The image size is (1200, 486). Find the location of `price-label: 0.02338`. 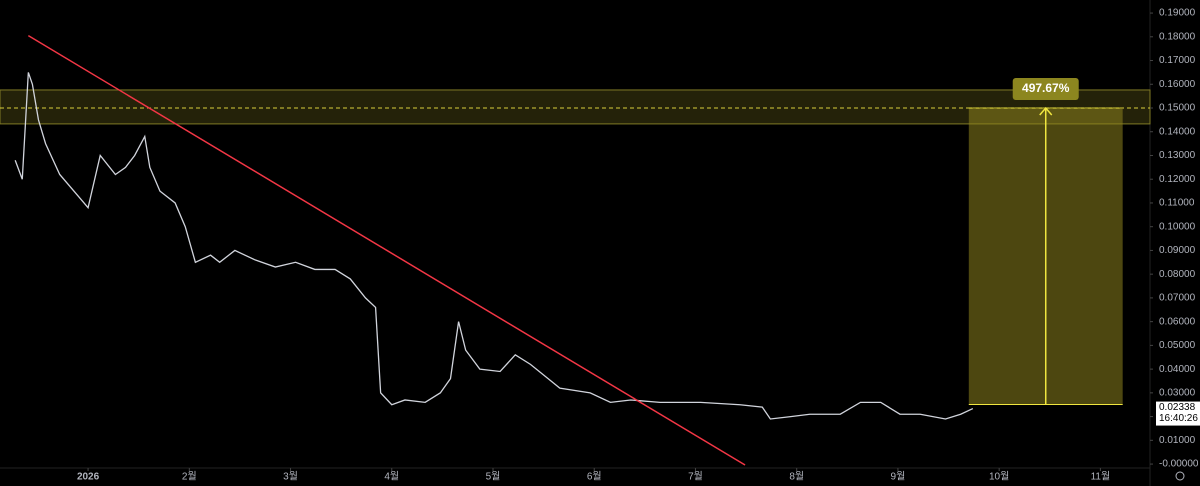

price-label: 0.02338 is located at coordinates (1177, 407).